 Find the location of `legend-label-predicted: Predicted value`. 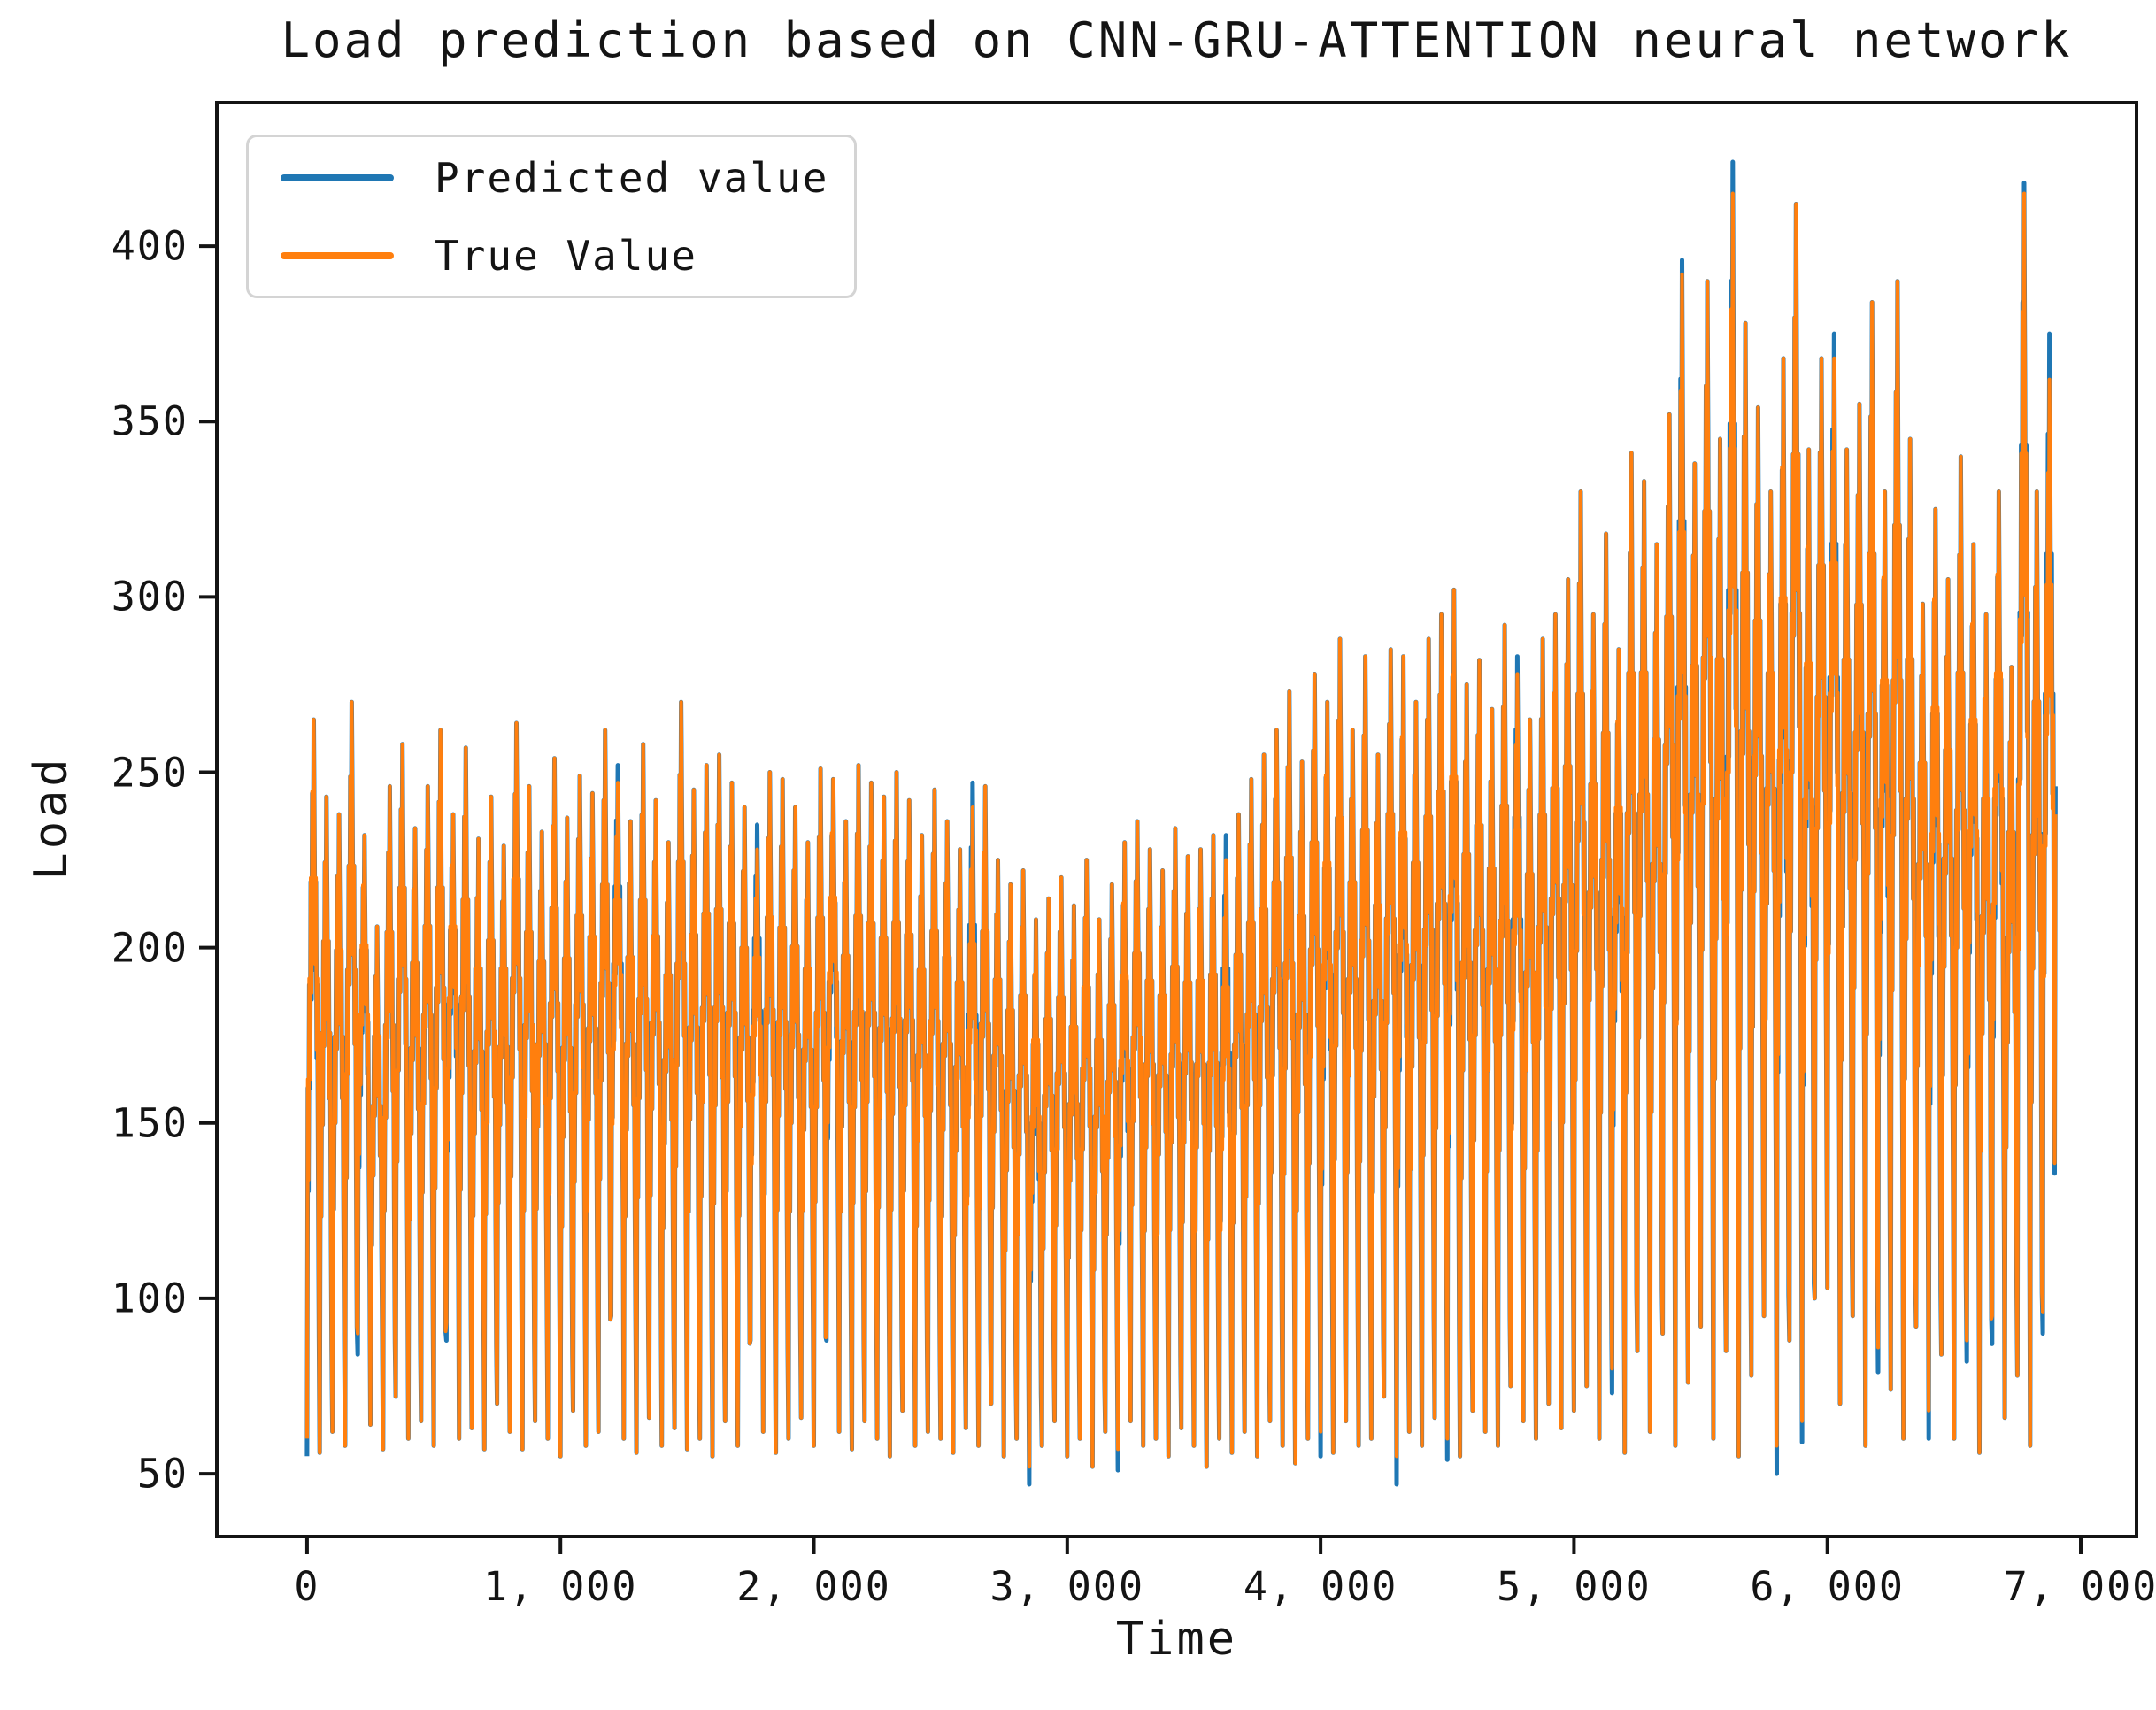

legend-label-predicted: Predicted value is located at coordinates (632, 177).